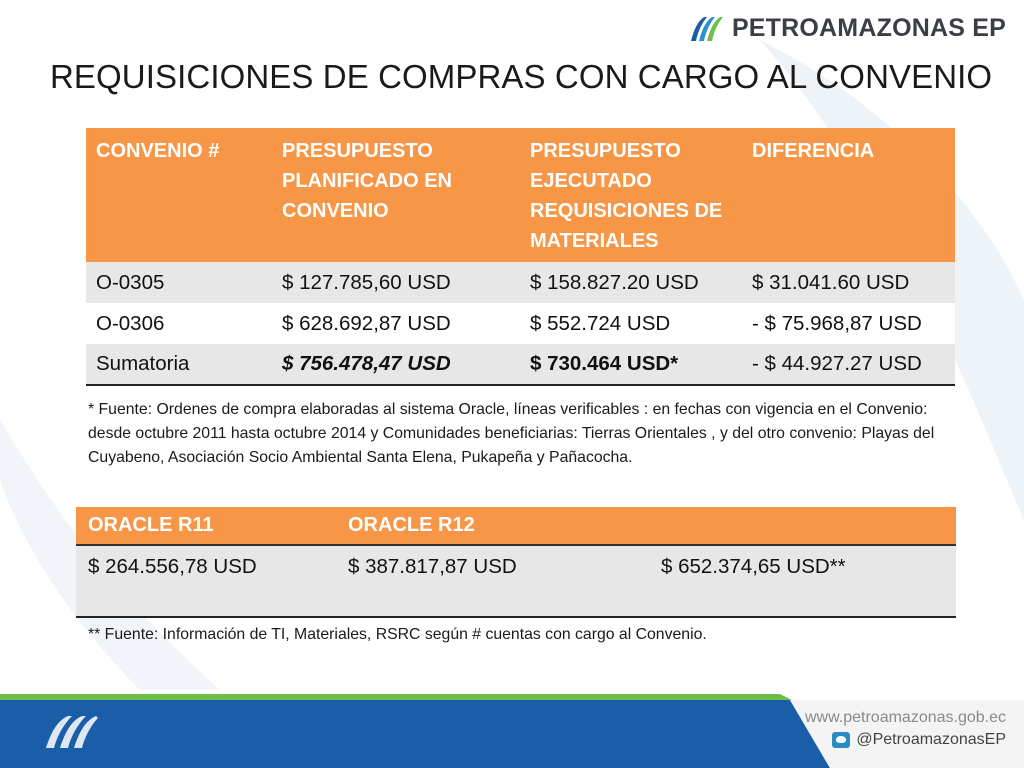 This screenshot has width=1024, height=768. Describe the element at coordinates (931, 739) in the screenshot. I see `social-handle: @PetroamazonasEP` at that location.